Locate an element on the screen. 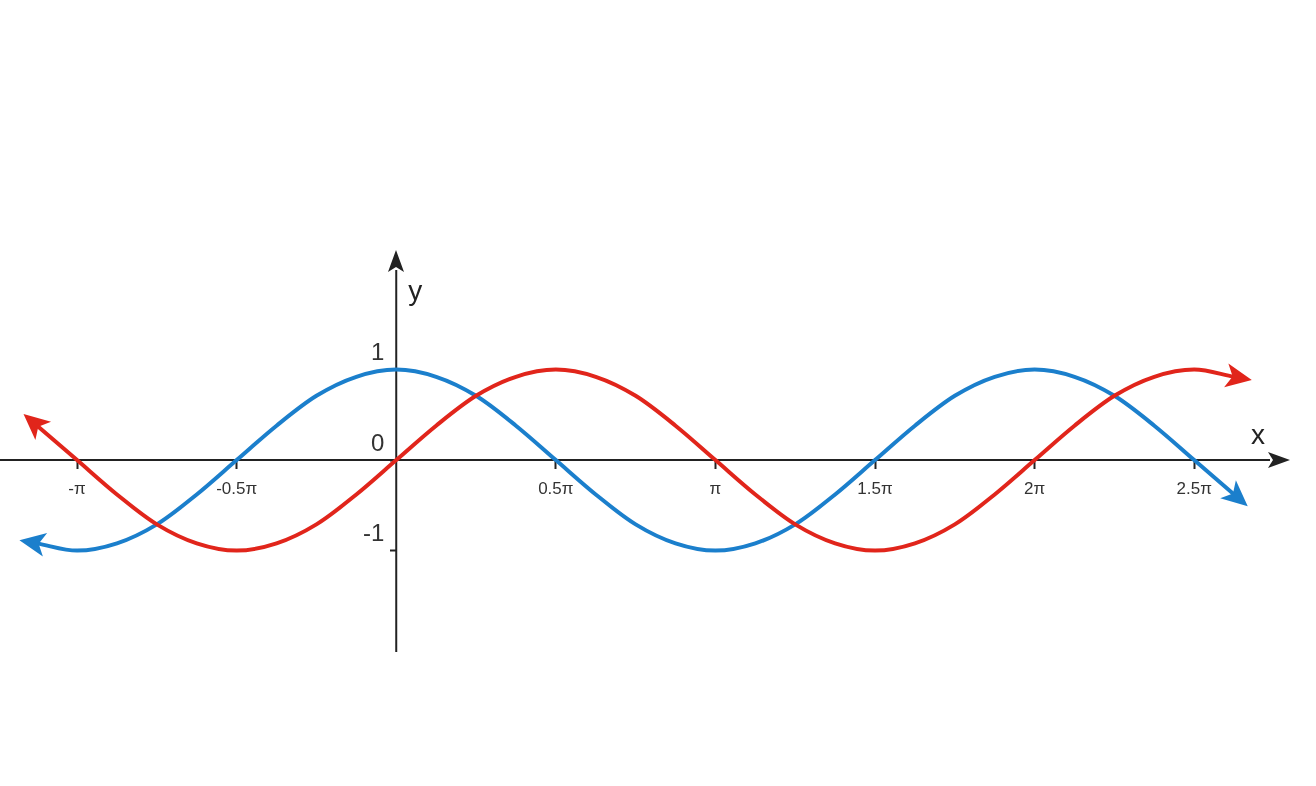  x-tick-label: 2π is located at coordinates (1035, 488).